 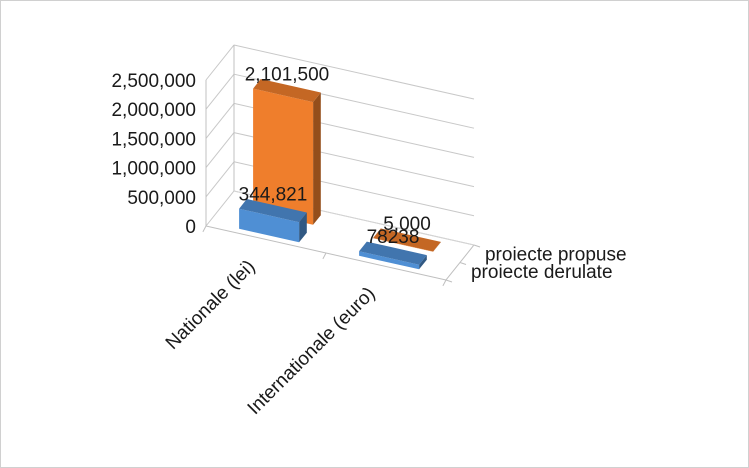 I want to click on gridline, so click(x=354, y=72).